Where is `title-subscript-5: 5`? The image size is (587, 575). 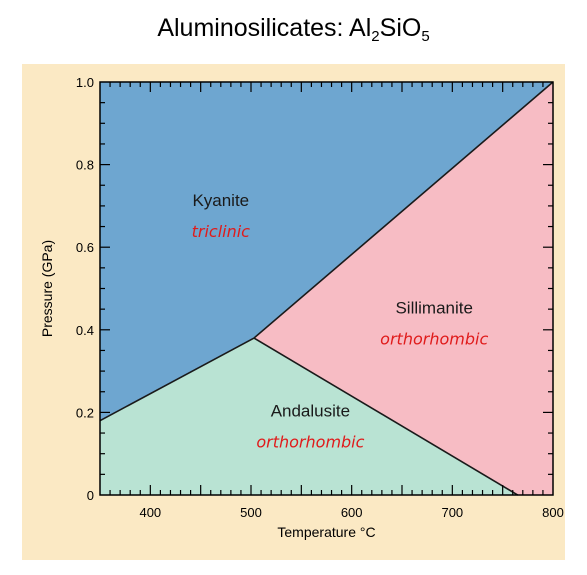
title-subscript-5: 5 is located at coordinates (425, 36).